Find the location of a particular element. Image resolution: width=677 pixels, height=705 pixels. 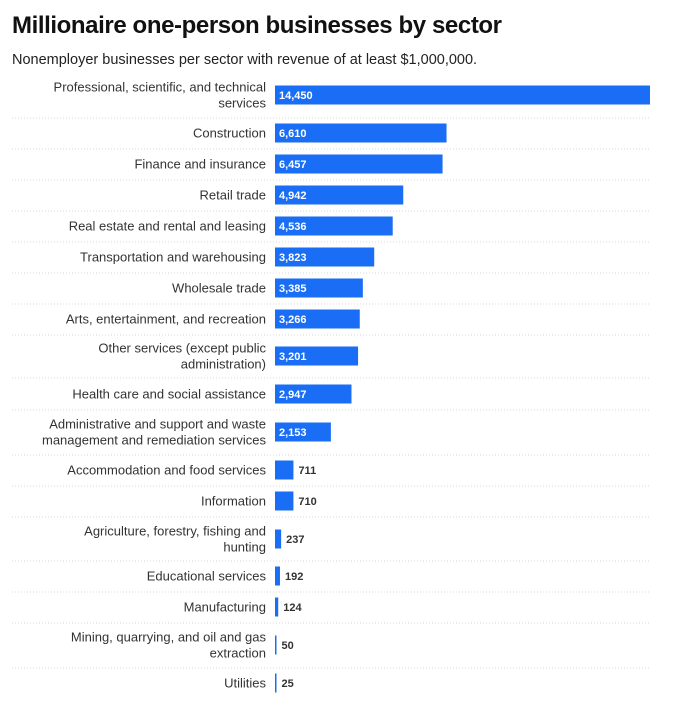

value-label-other-services-except-public-administration: 3,201 is located at coordinates (293, 357).